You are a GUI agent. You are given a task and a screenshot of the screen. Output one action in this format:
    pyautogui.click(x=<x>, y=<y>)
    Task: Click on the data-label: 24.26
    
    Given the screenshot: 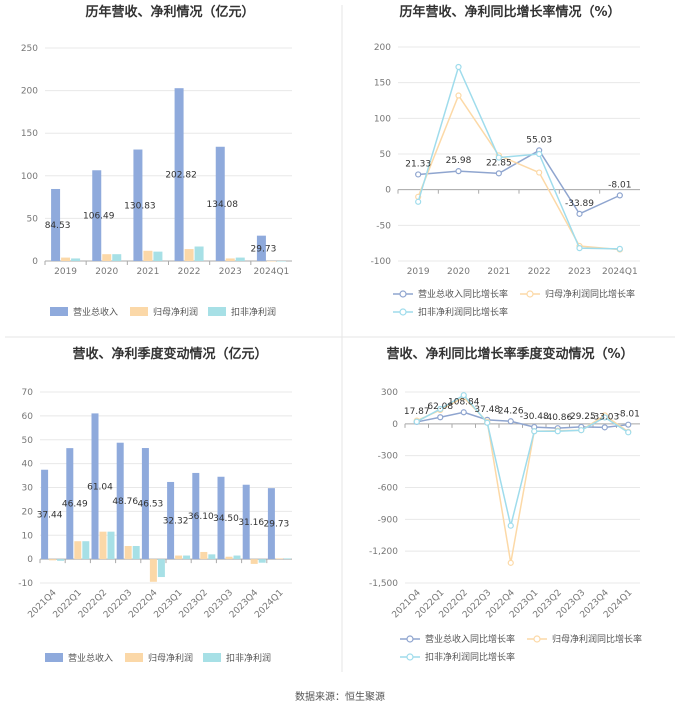 What is the action you would take?
    pyautogui.click(x=511, y=411)
    